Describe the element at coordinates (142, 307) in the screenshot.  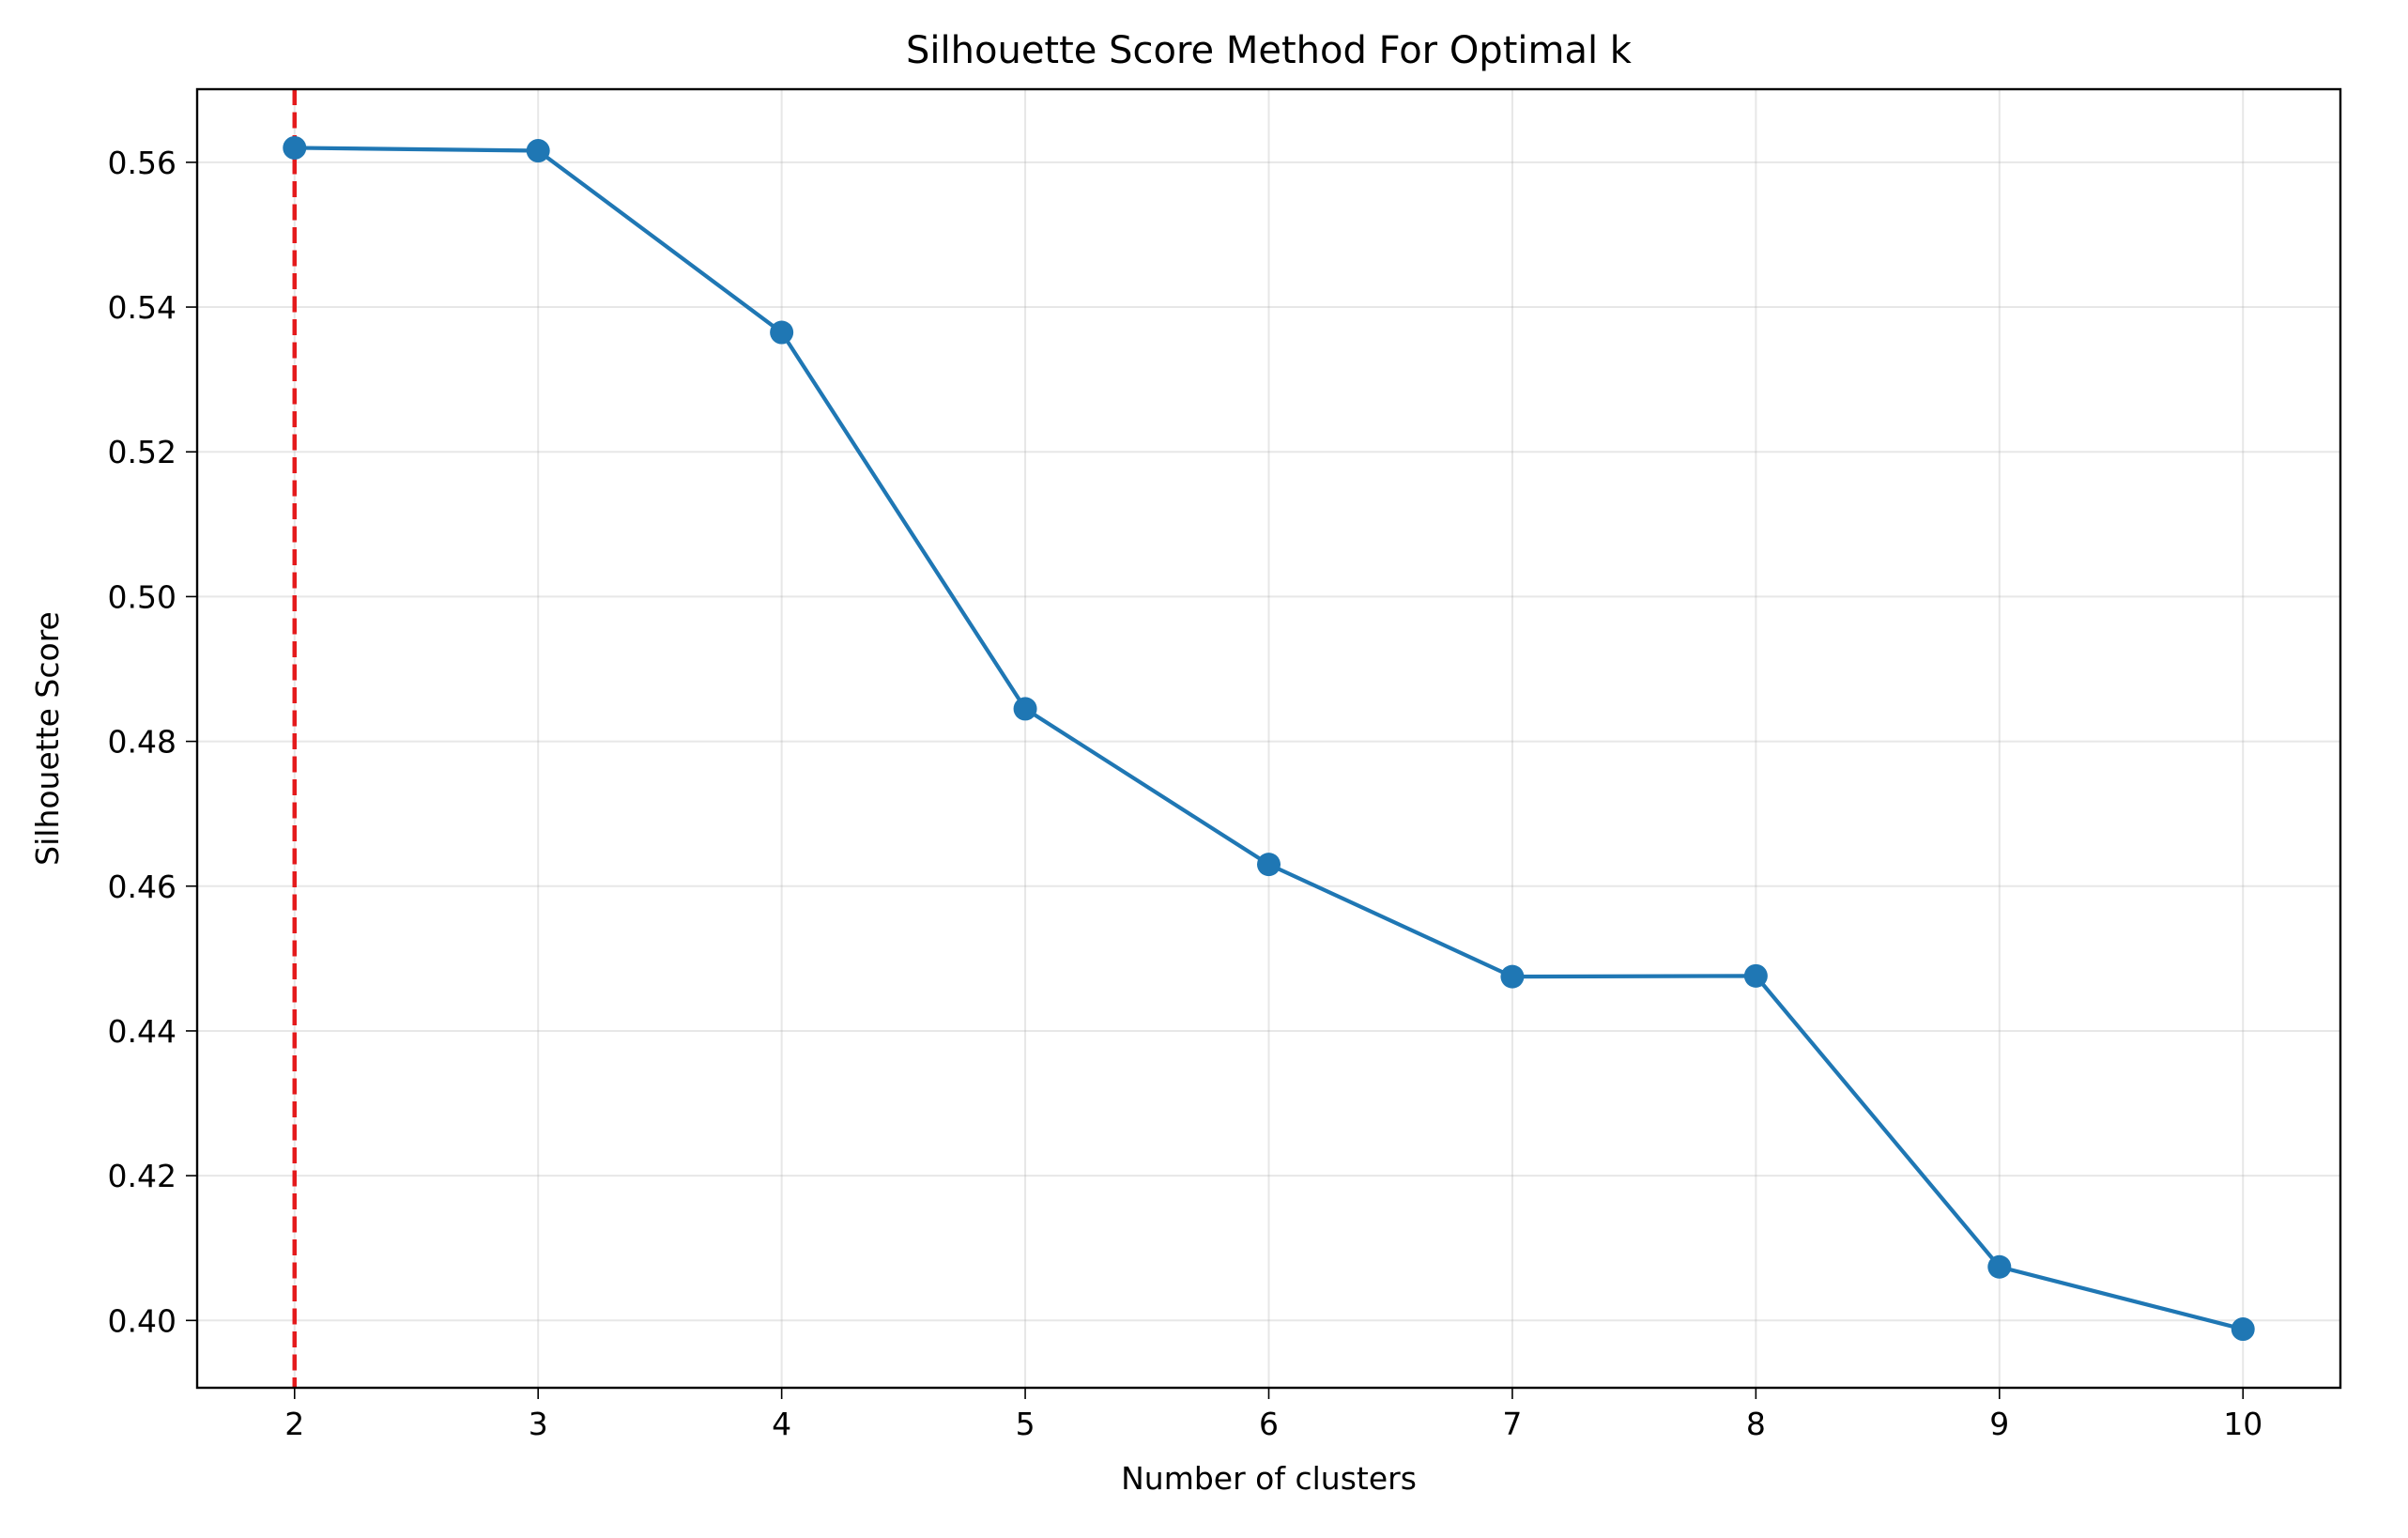
I see `y-tick-label: 0.54` at that location.